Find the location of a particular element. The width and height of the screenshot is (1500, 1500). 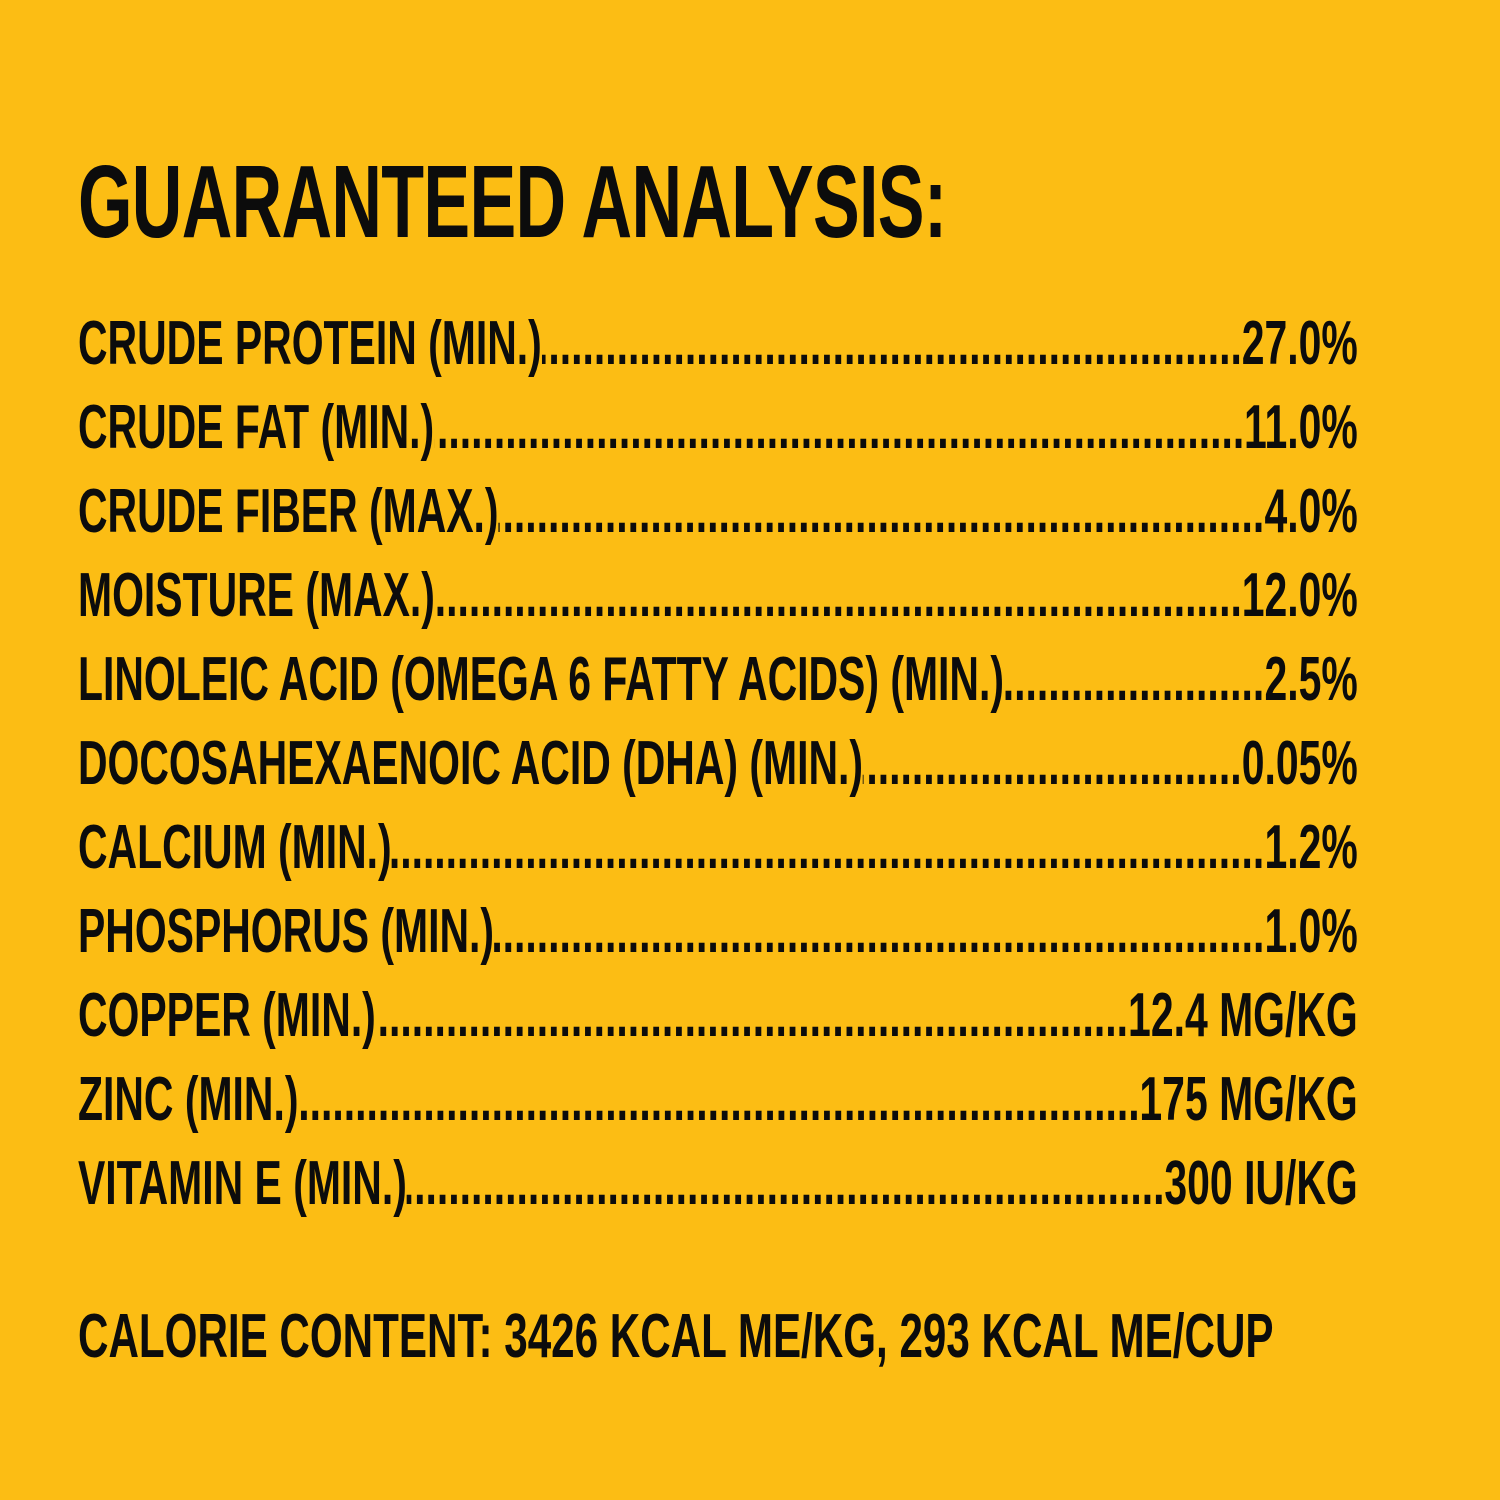

analysis-row: DOCOSAHEXAENOIC ACID (DHA) (MIN.)0.05% is located at coordinates (718, 764).